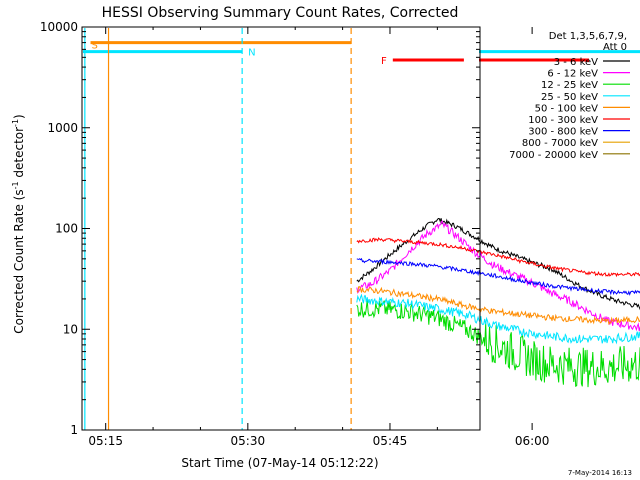 The image size is (640, 480). Describe the element at coordinates (19, 261) in the screenshot. I see `y-axis-label-main: Corrected Count Rate (s` at that location.